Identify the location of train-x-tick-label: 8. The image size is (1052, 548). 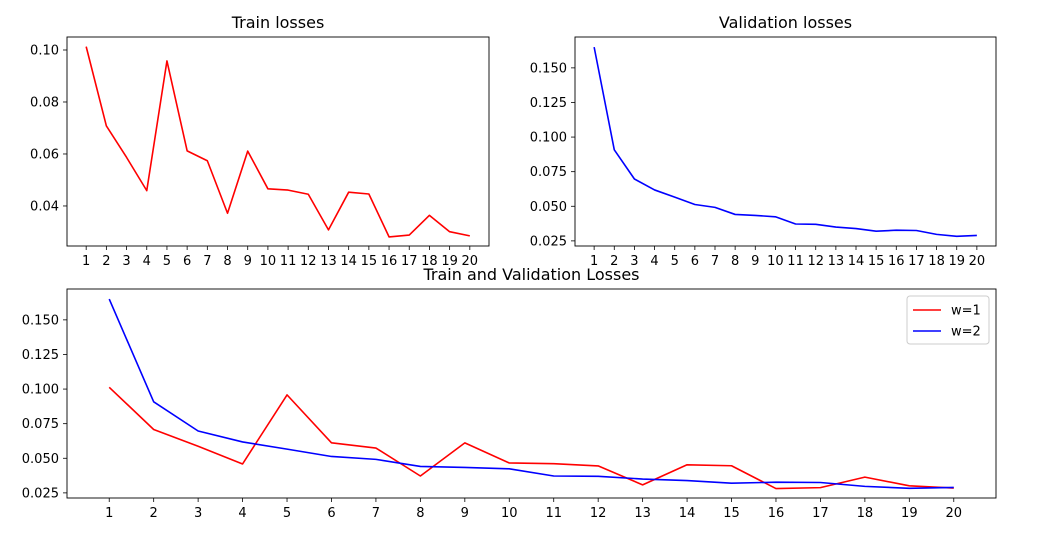
(227, 261).